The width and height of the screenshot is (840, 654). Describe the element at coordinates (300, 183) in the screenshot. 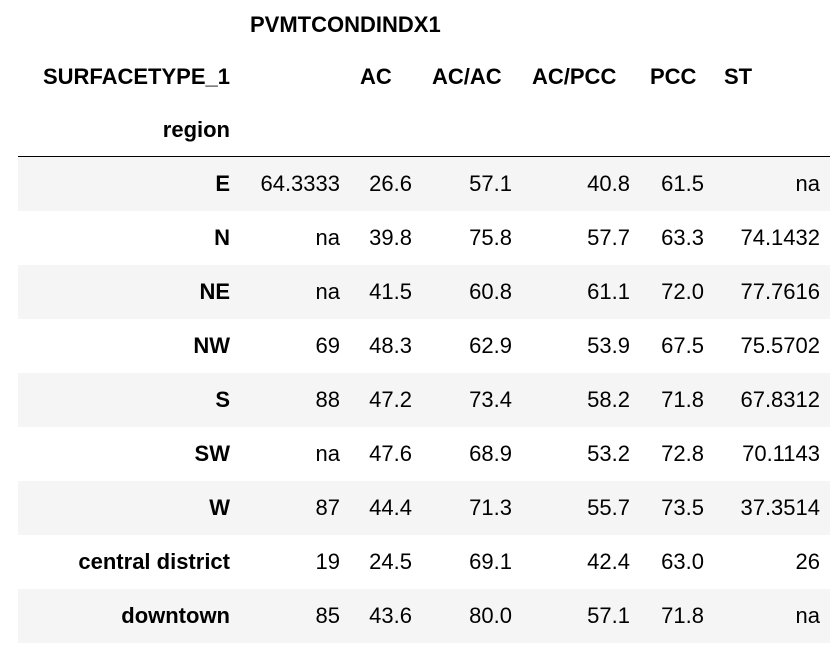

I see `table-cell: 64.3333` at that location.